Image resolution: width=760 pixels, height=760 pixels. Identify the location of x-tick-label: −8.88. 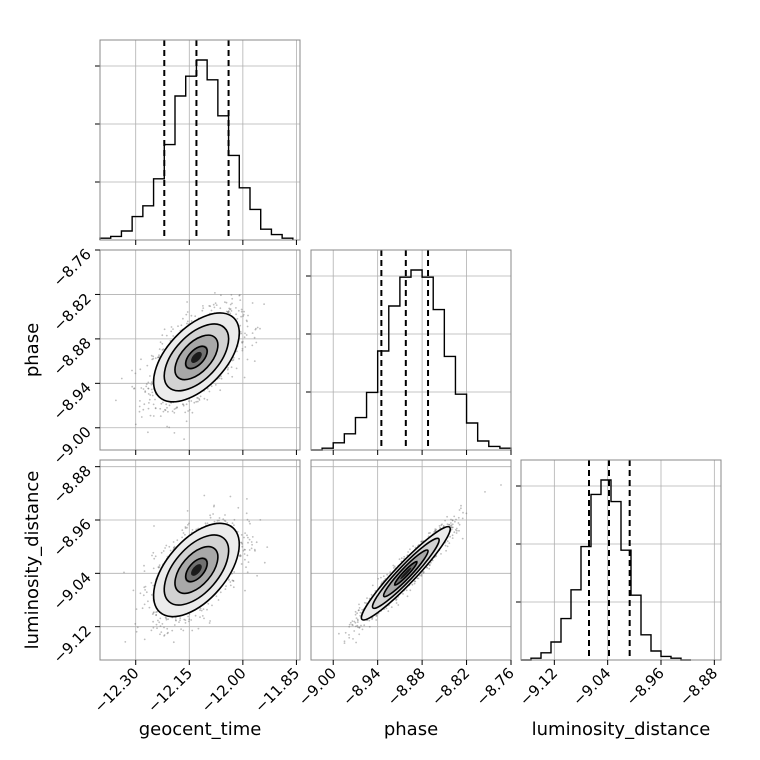
(406, 686).